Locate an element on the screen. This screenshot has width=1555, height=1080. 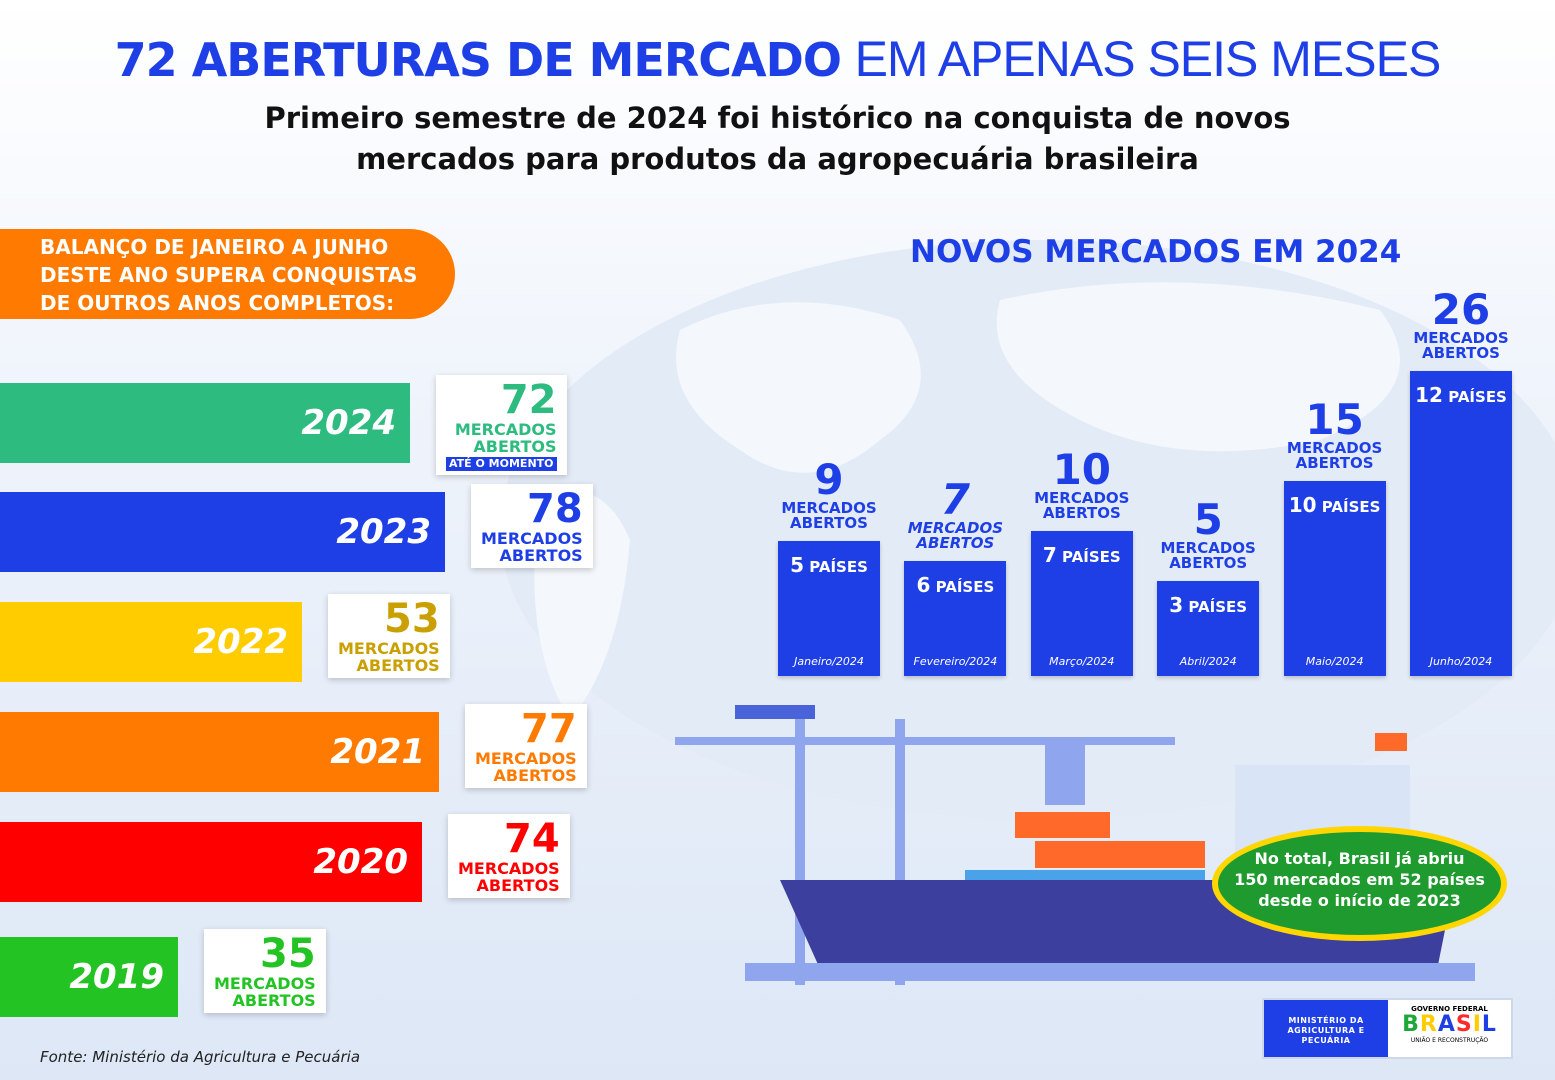
month-label: Janeiro/2024 is located at coordinates (829, 661).